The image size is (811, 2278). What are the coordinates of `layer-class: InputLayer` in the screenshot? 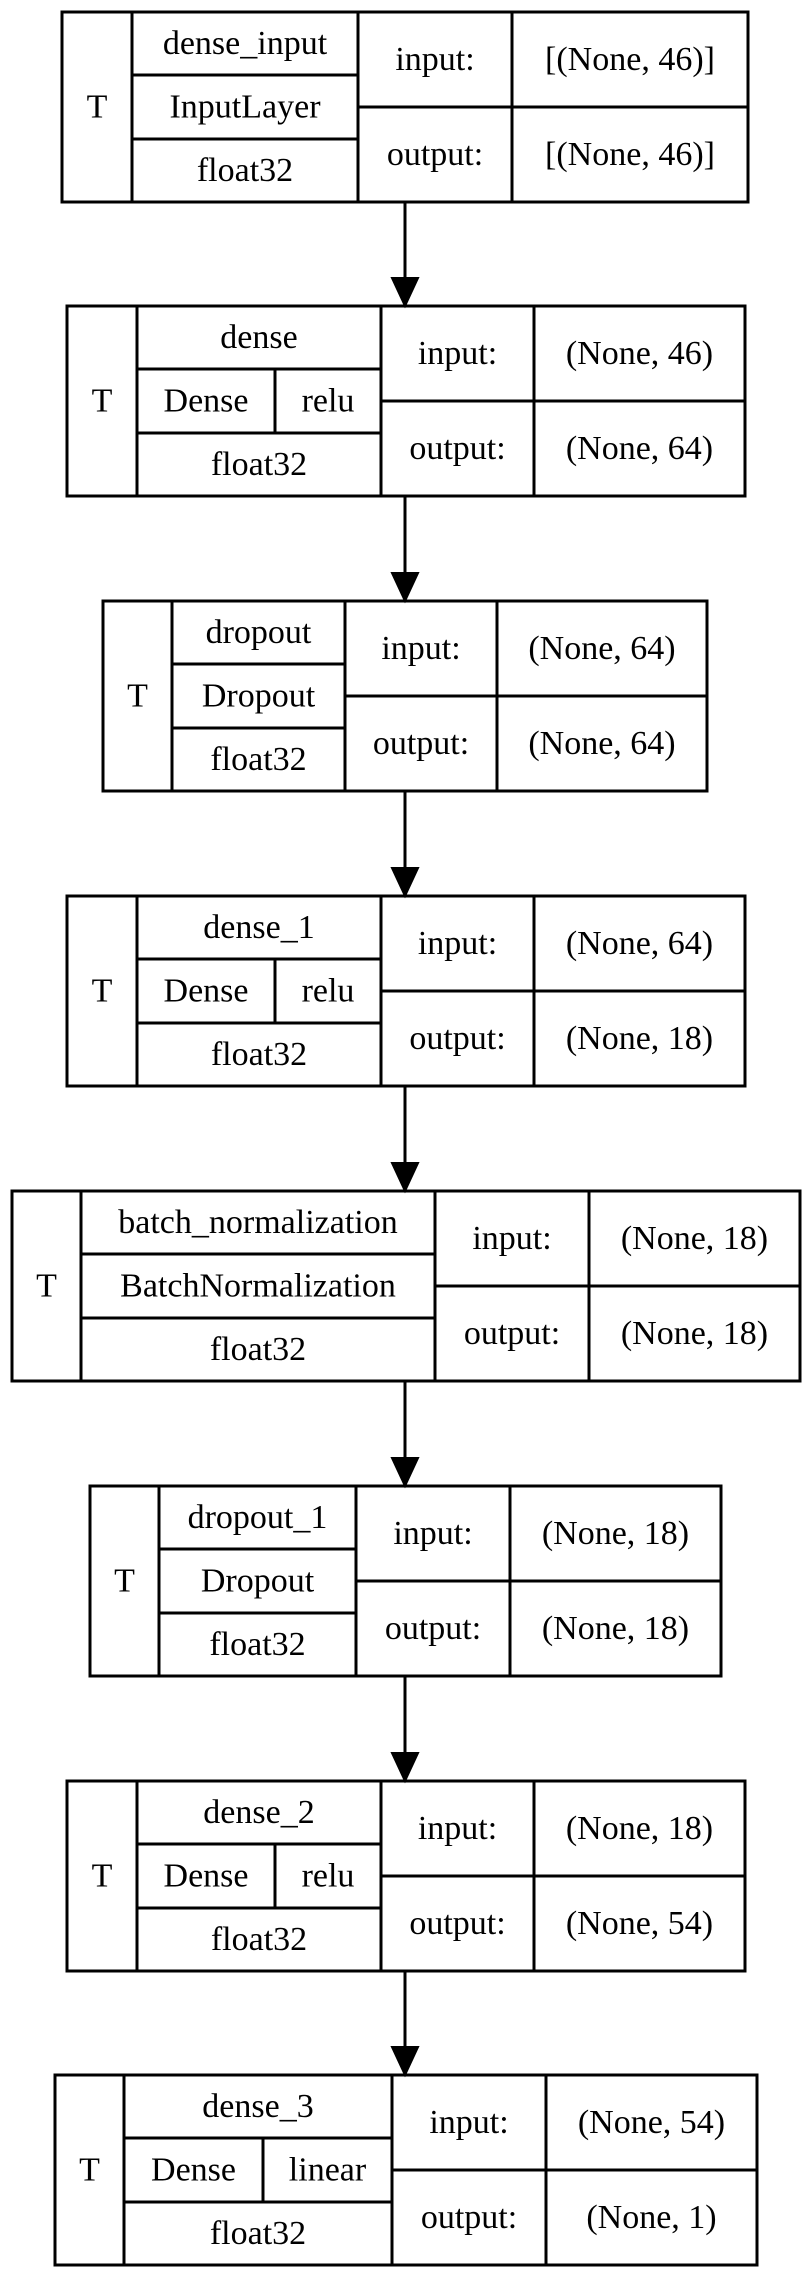 It's located at (245, 107).